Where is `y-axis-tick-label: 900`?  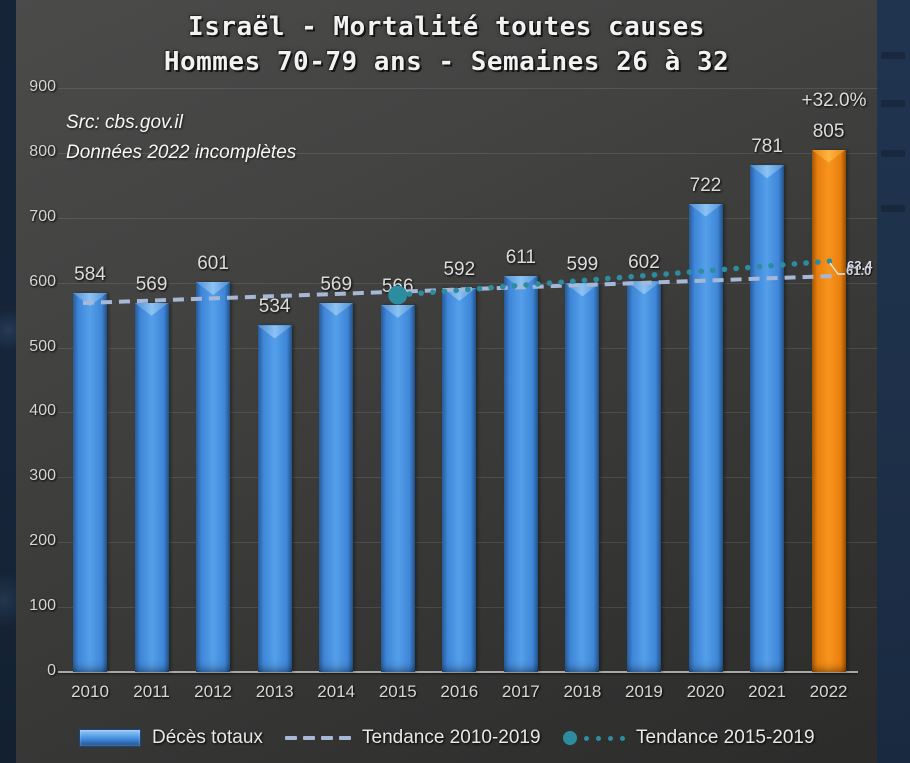
y-axis-tick-label: 900 is located at coordinates (42, 86).